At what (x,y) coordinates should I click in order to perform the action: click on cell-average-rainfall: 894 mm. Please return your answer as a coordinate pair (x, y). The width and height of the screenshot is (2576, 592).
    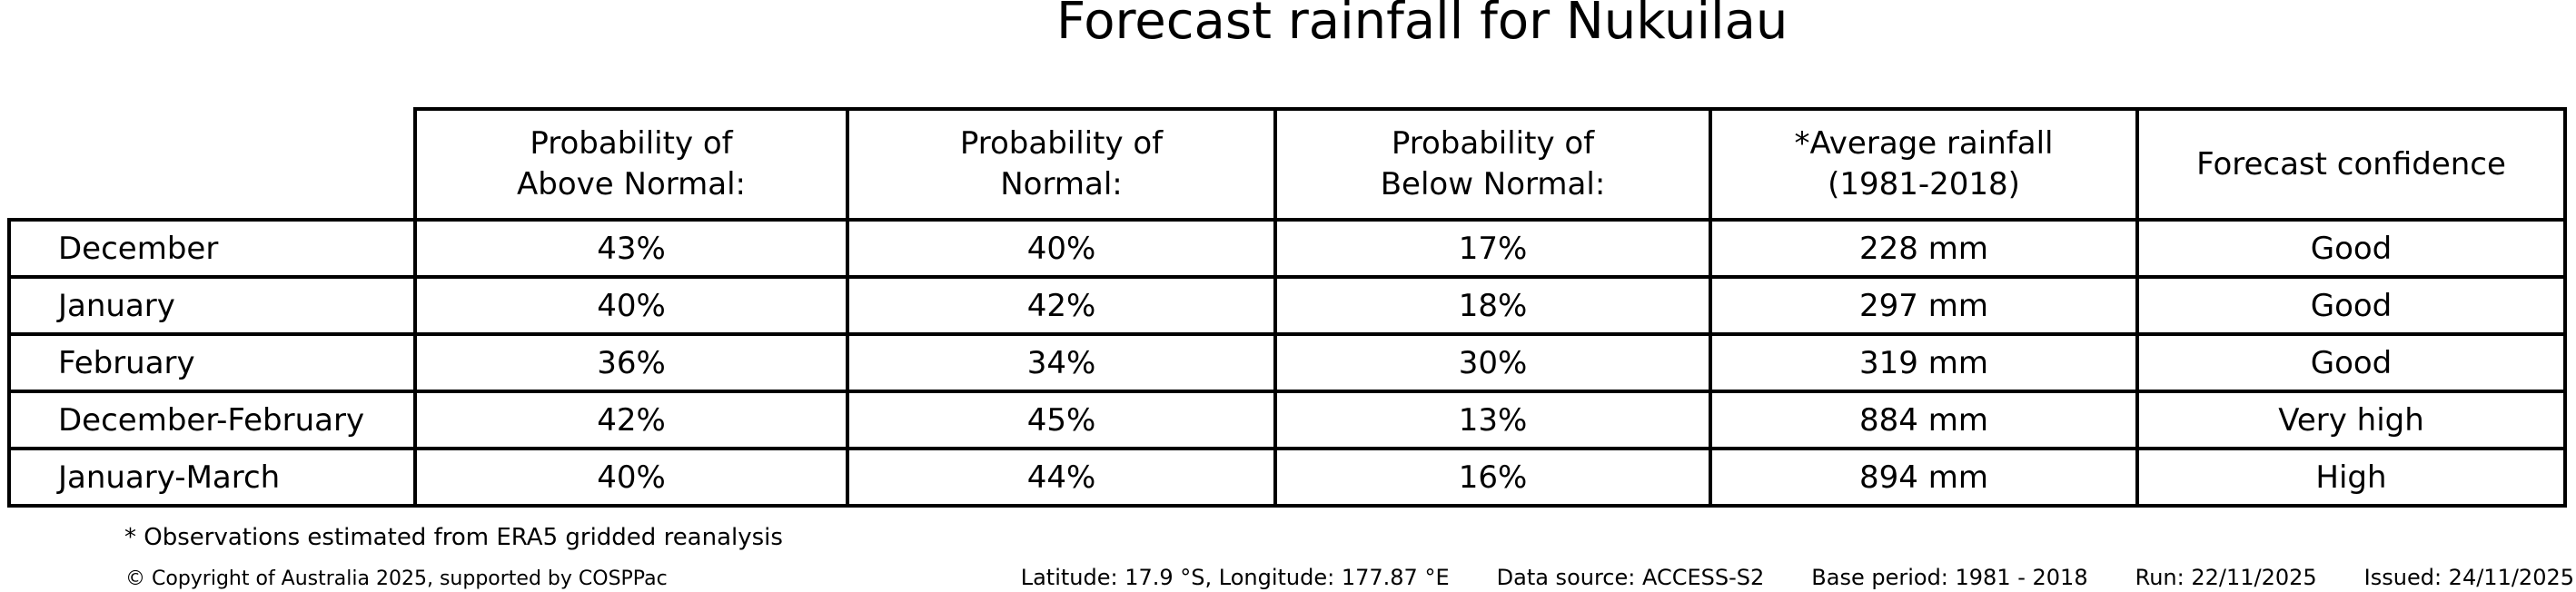
    Looking at the image, I should click on (1924, 477).